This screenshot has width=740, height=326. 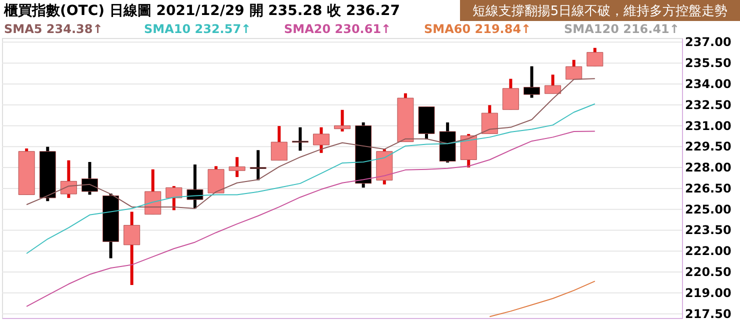 I want to click on y-tick-label: 237.00, so click(x=708, y=42).